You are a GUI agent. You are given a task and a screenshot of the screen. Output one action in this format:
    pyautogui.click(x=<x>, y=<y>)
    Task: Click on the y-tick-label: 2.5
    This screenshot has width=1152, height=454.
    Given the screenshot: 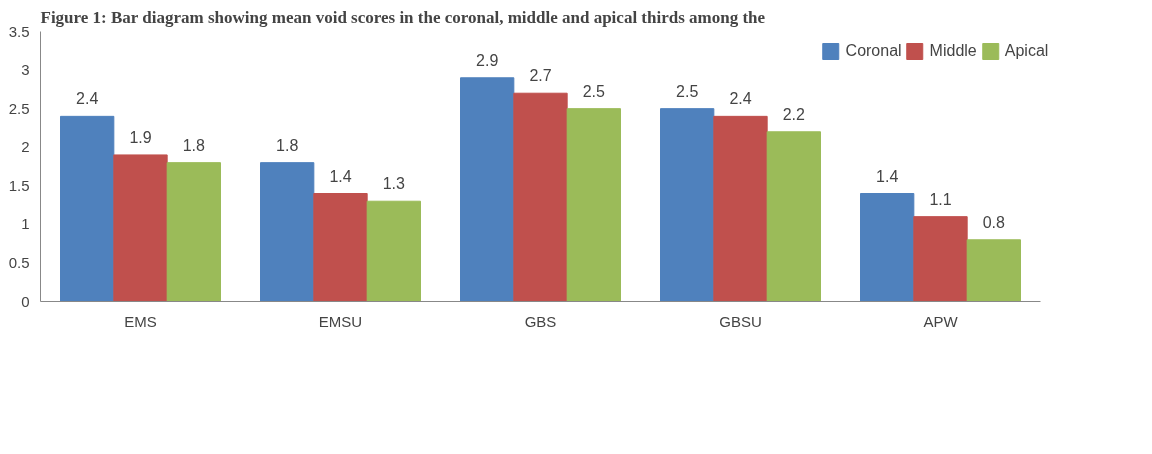 What is the action you would take?
    pyautogui.click(x=19, y=108)
    